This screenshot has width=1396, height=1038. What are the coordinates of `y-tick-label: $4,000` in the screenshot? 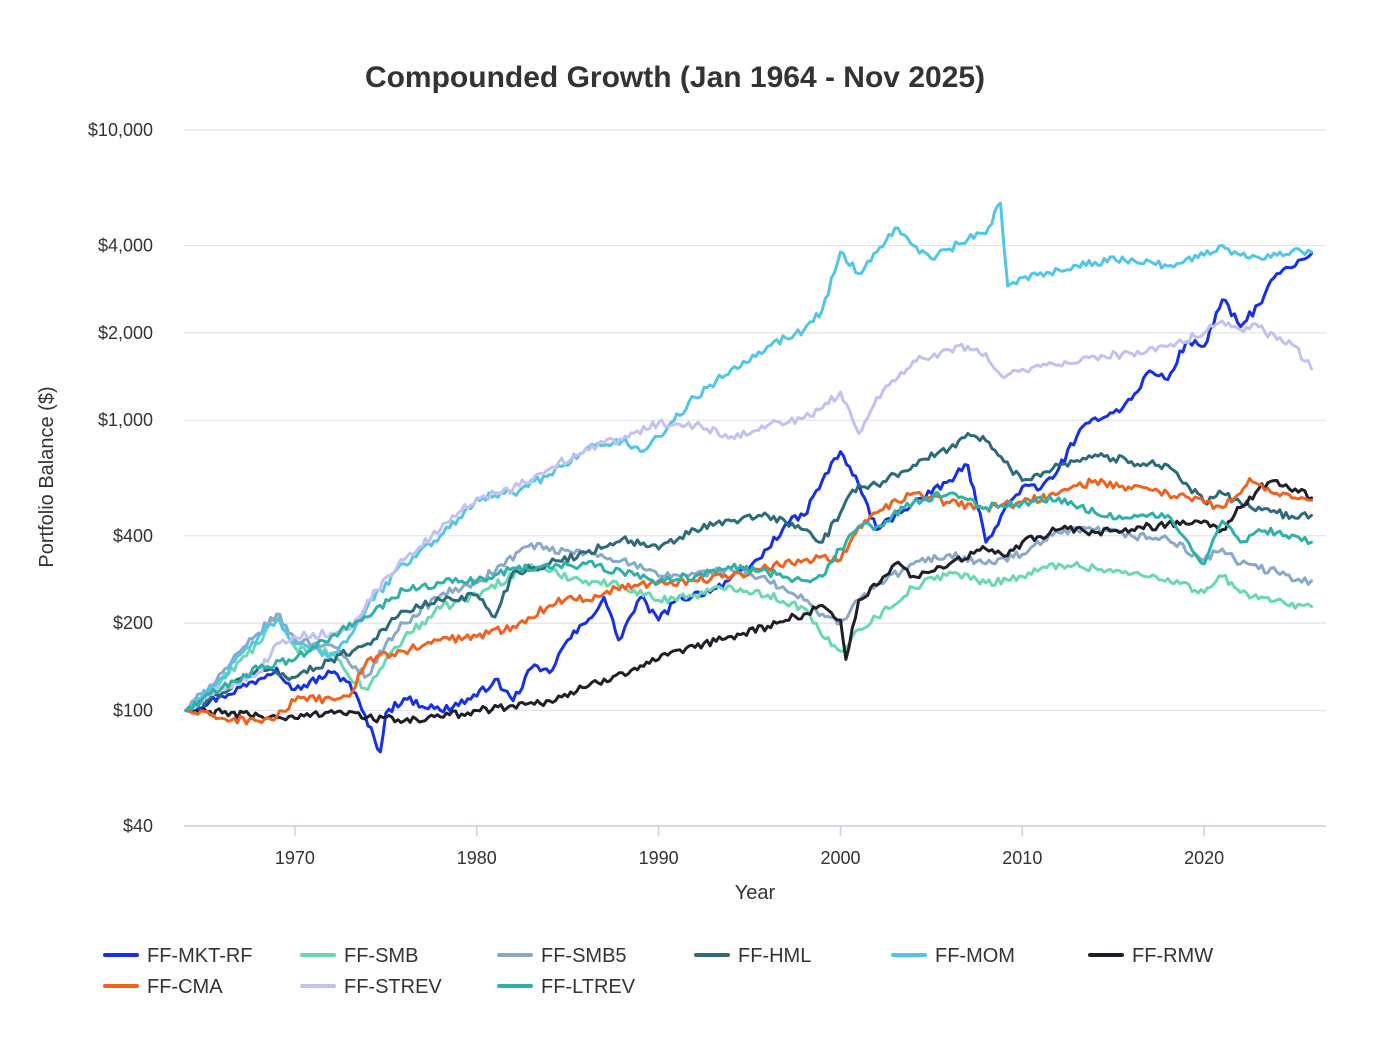 It's located at (125, 246).